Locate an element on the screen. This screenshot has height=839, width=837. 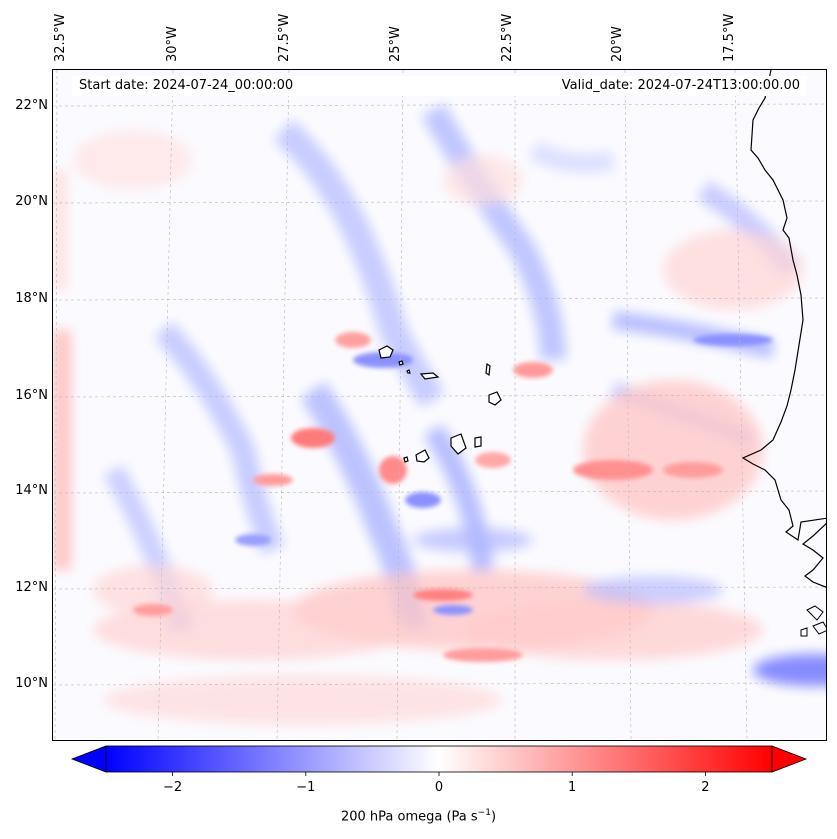
cape-verde-islands is located at coordinates (440, 404).